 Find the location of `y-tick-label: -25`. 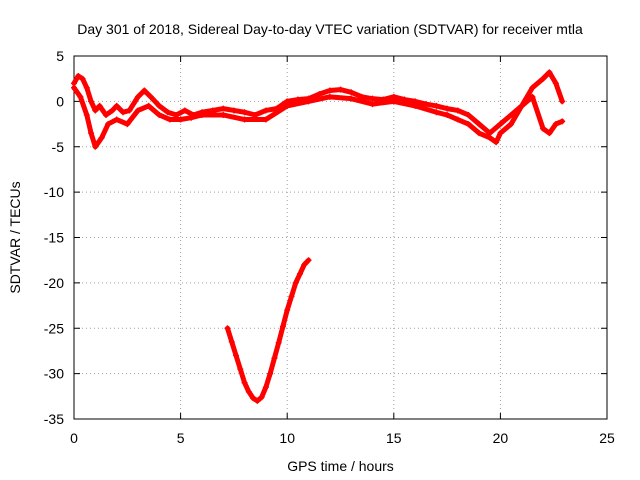

y-tick-label: -25 is located at coordinates (54, 328).